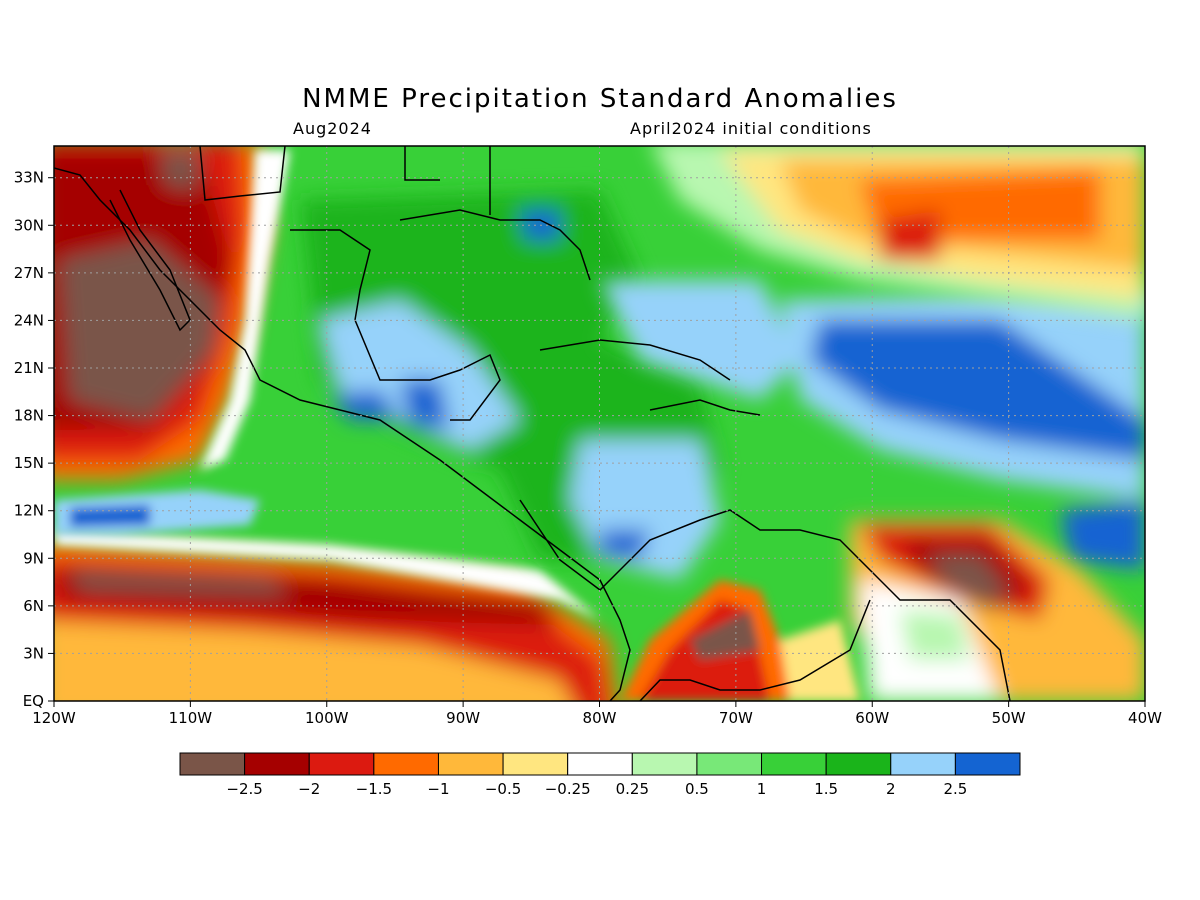 This screenshot has width=1200, height=900. I want to click on atlantic-wet-band, so click(872, 425).